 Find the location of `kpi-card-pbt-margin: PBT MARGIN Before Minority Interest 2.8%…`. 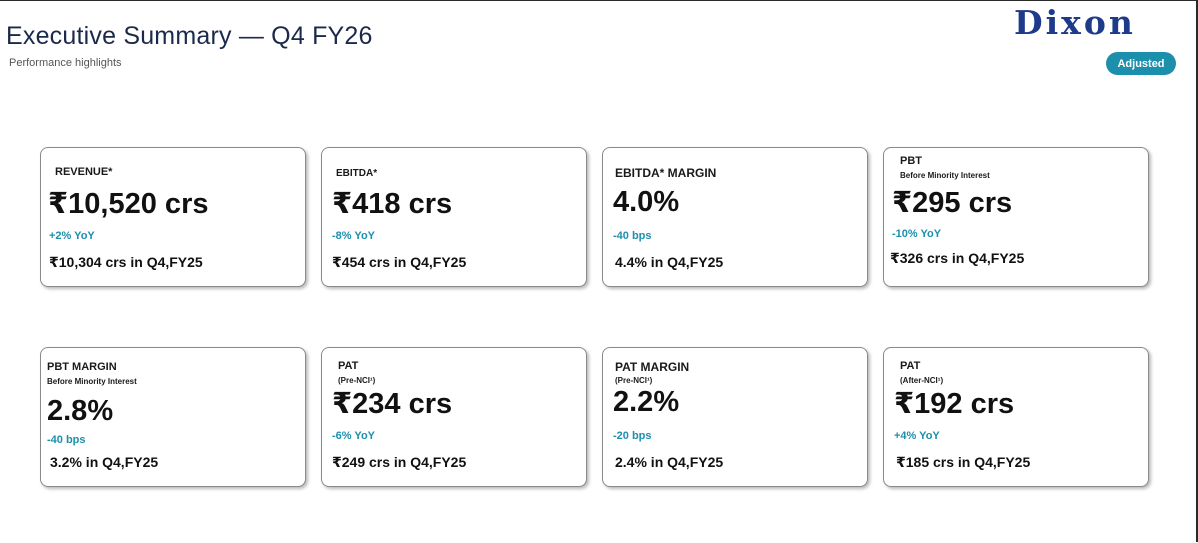

kpi-card-pbt-margin: PBT MARGIN Before Minority Interest 2.8%… is located at coordinates (173, 417).